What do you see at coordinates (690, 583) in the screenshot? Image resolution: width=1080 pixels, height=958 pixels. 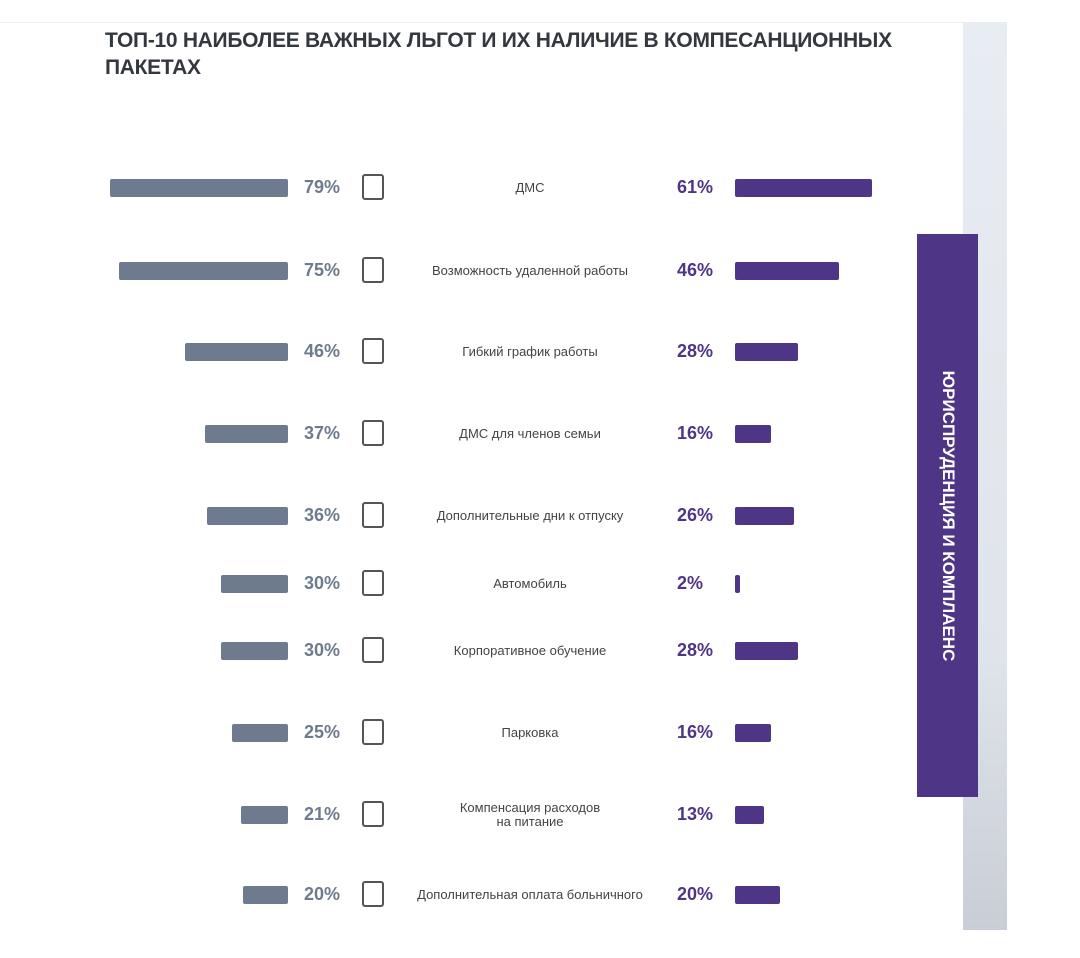 I see `value-label: 2%` at bounding box center [690, 583].